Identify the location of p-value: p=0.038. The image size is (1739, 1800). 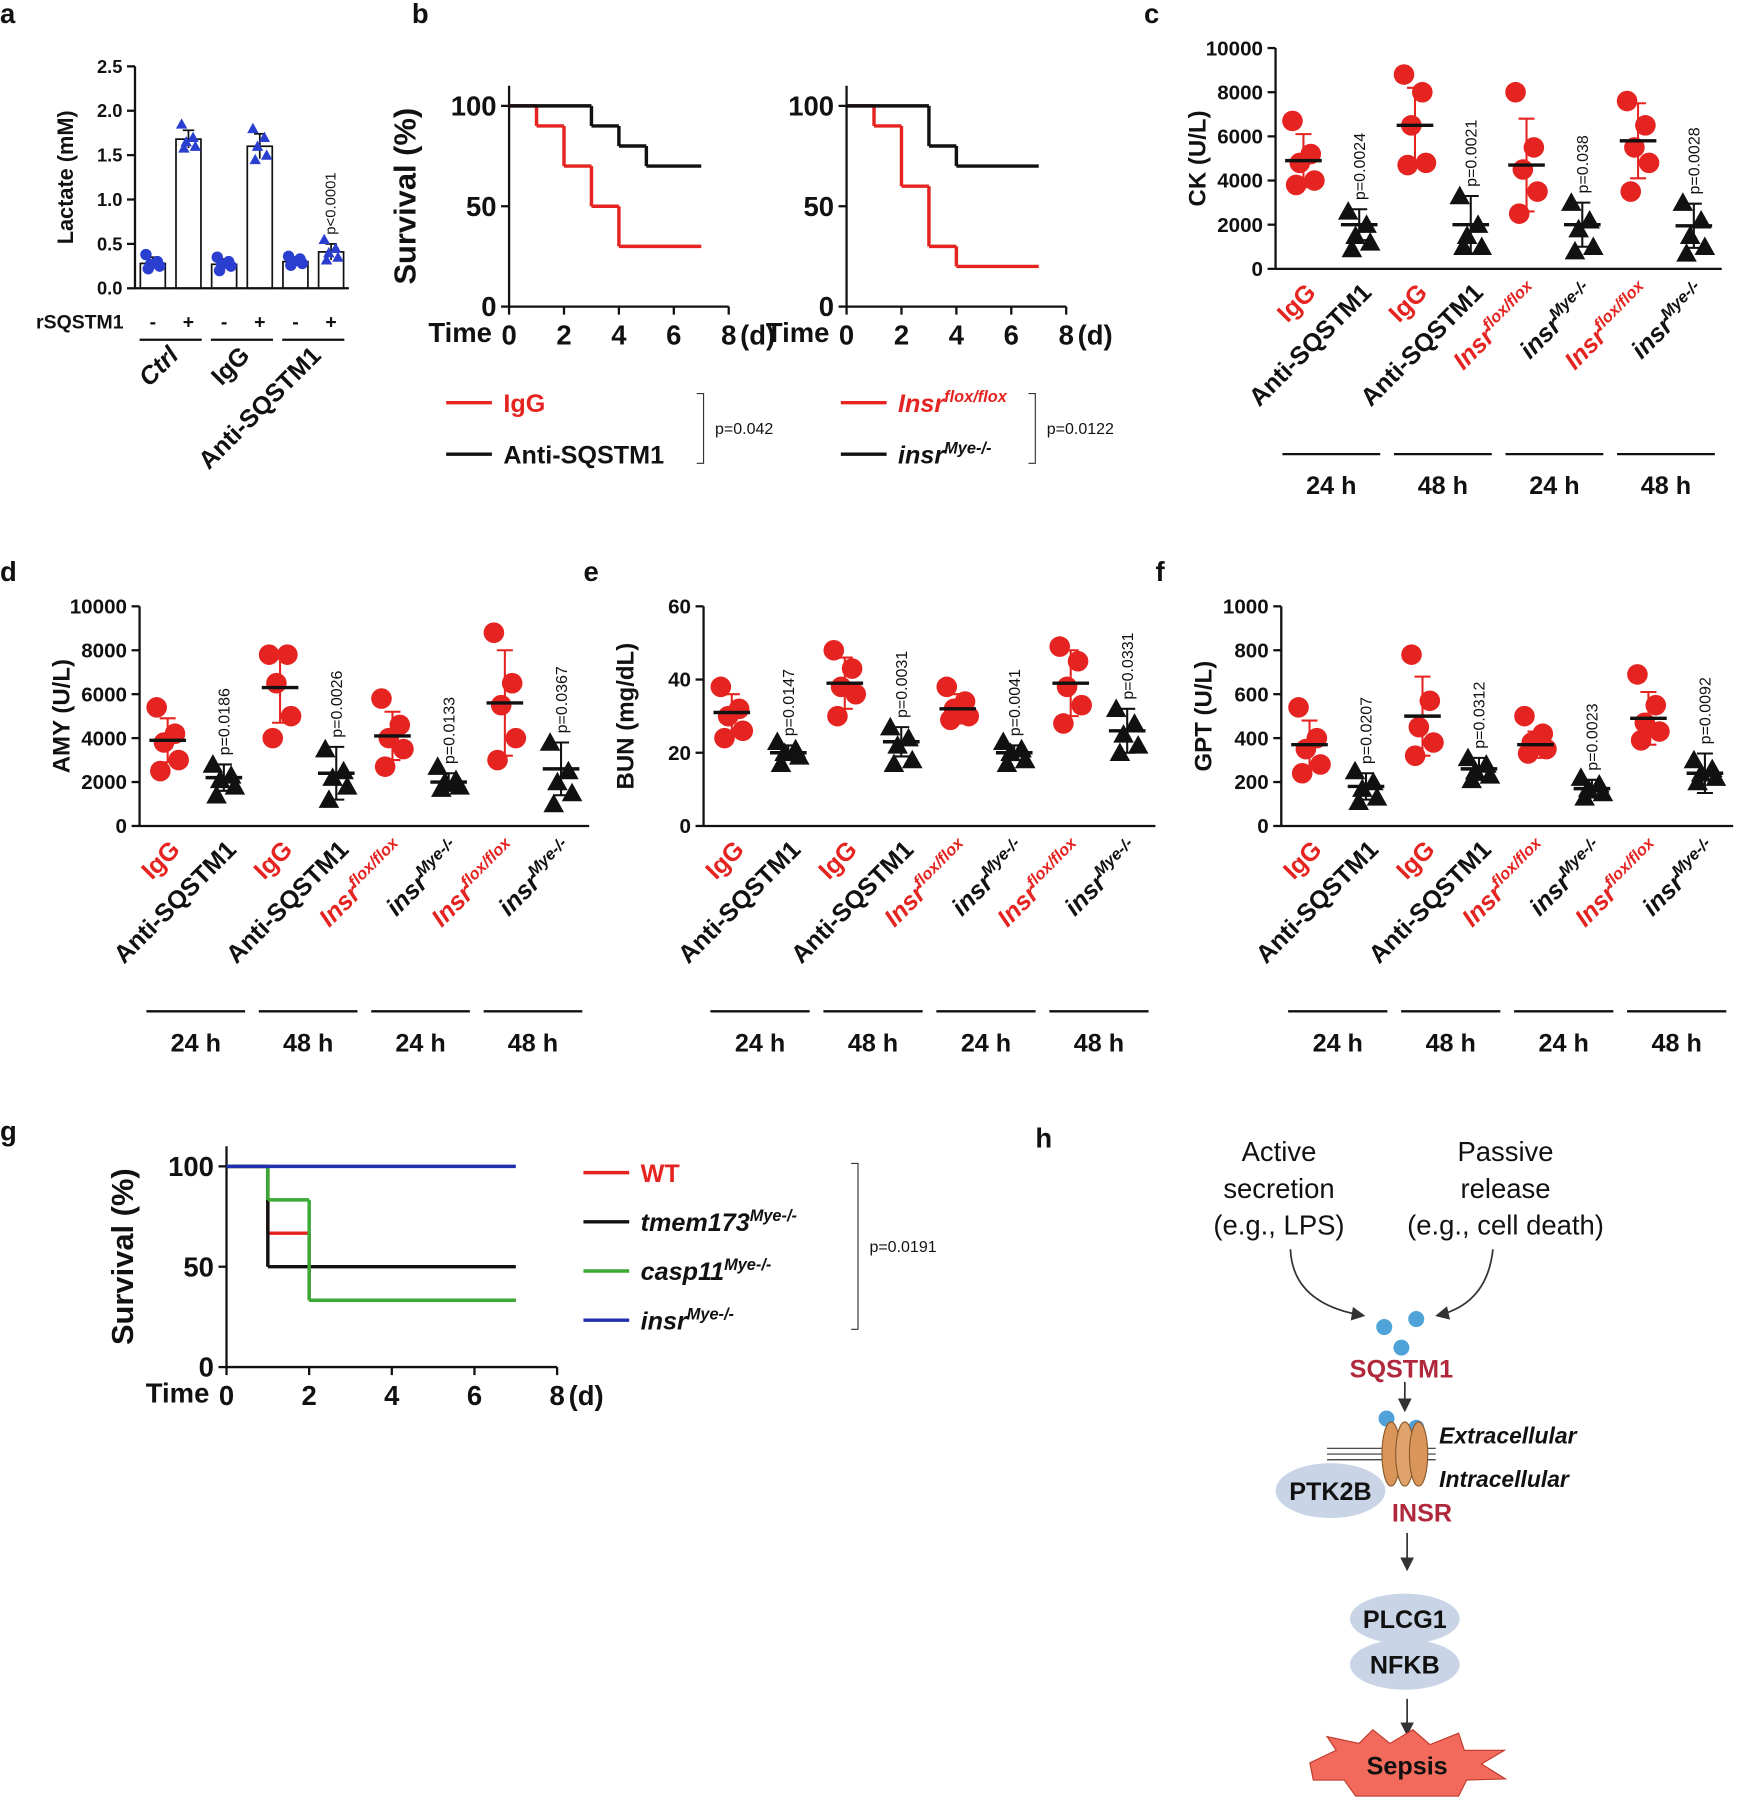
(1583, 164).